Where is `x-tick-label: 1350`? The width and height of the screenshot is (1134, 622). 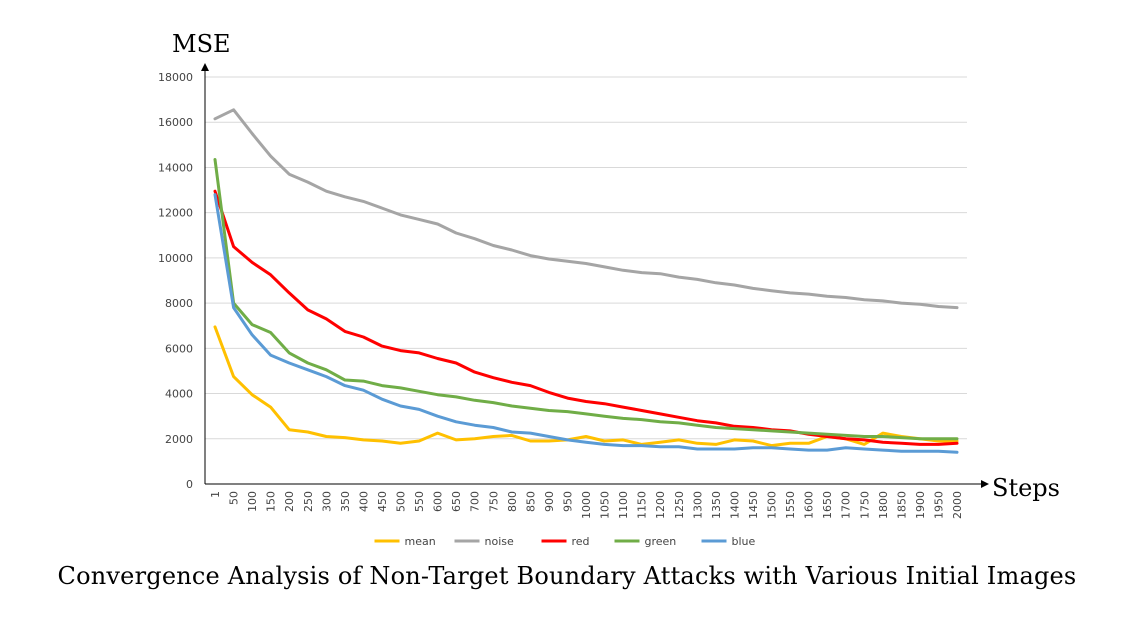
x-tick-label: 1350 is located at coordinates (716, 505).